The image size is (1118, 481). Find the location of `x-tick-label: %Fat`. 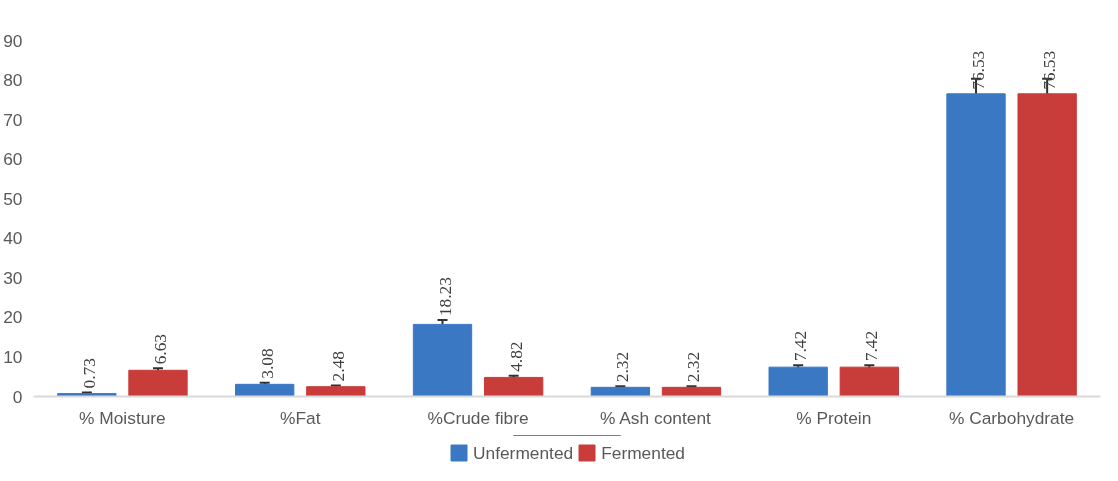

x-tick-label: %Fat is located at coordinates (300, 417).